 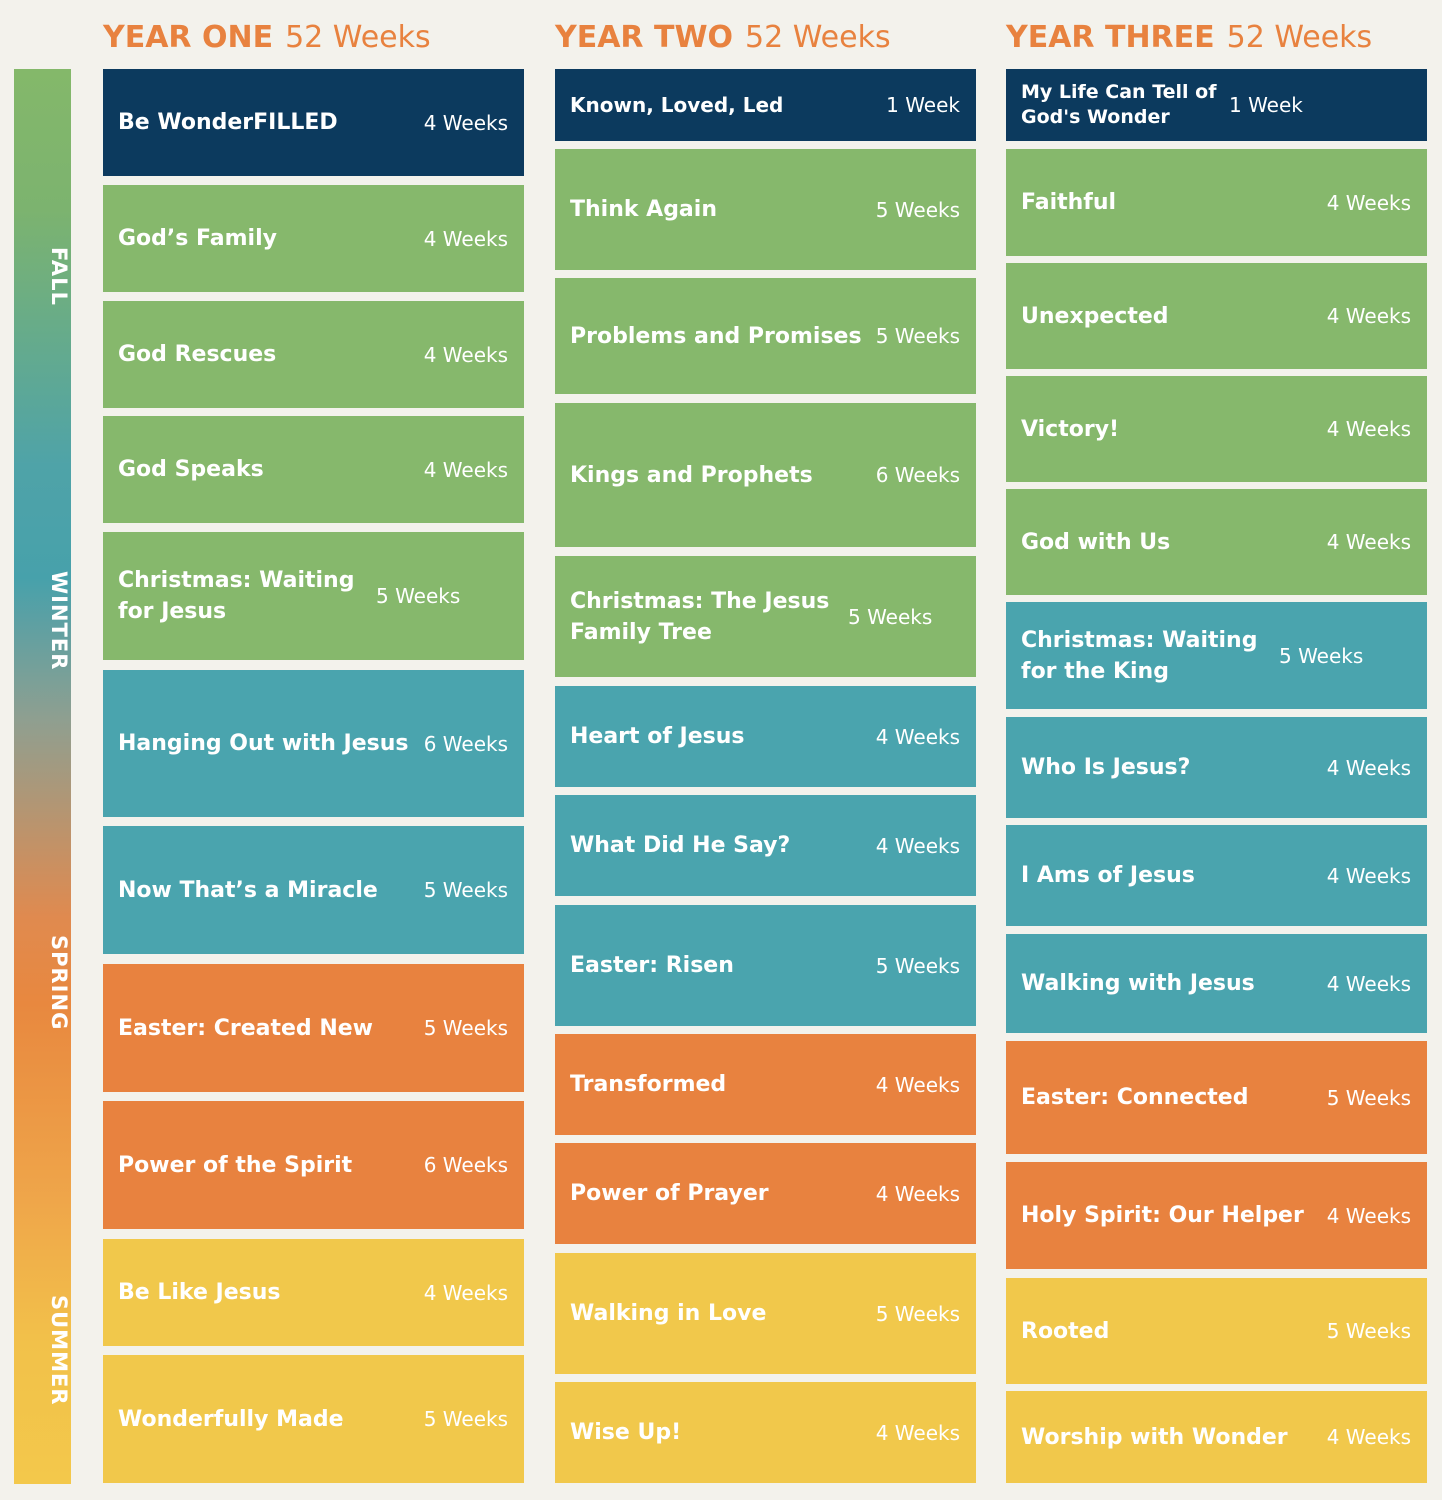 What do you see at coordinates (236, 596) in the screenshot?
I see `unit-name: Christmas: Waiting for Jesus` at bounding box center [236, 596].